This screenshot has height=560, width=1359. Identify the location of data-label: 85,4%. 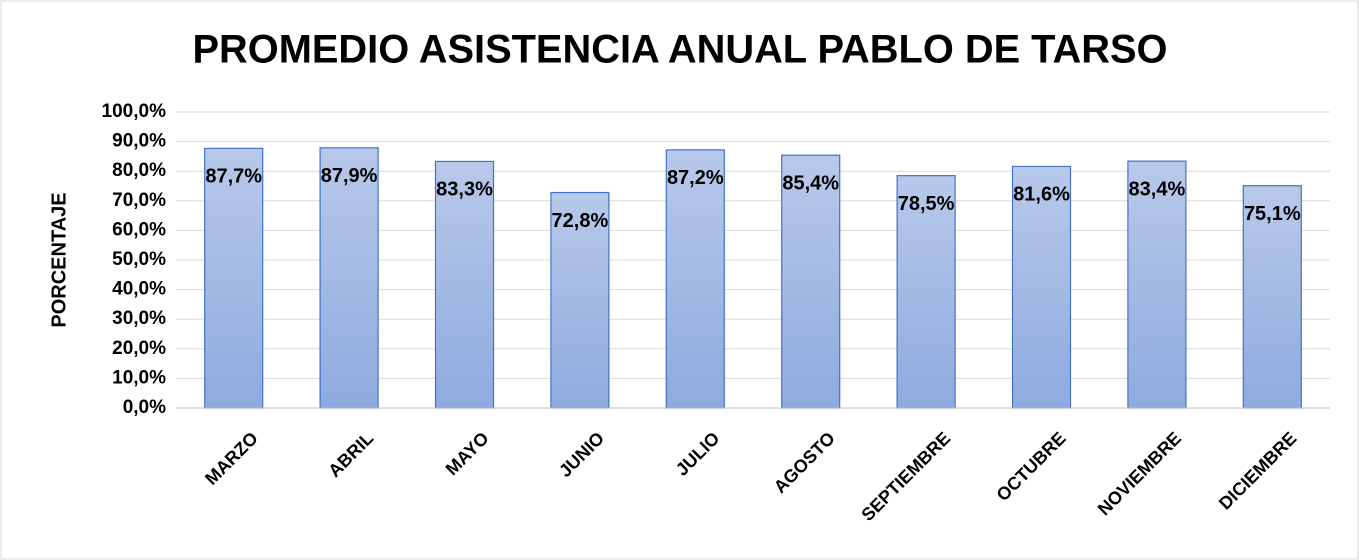
(810, 183).